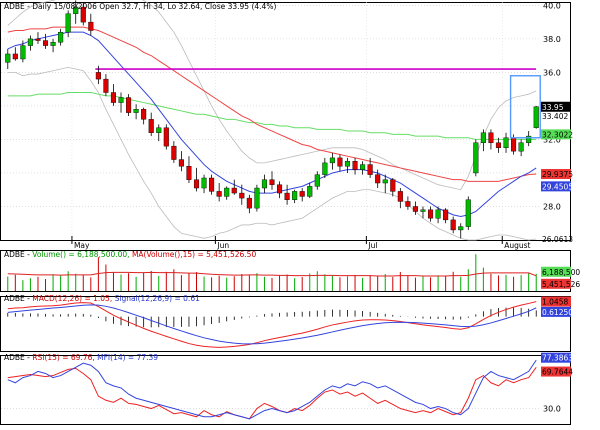 This screenshot has height=430, width=600. What do you see at coordinates (552, 5) in the screenshot?
I see `price-tick-label: 40.0` at bounding box center [552, 5].